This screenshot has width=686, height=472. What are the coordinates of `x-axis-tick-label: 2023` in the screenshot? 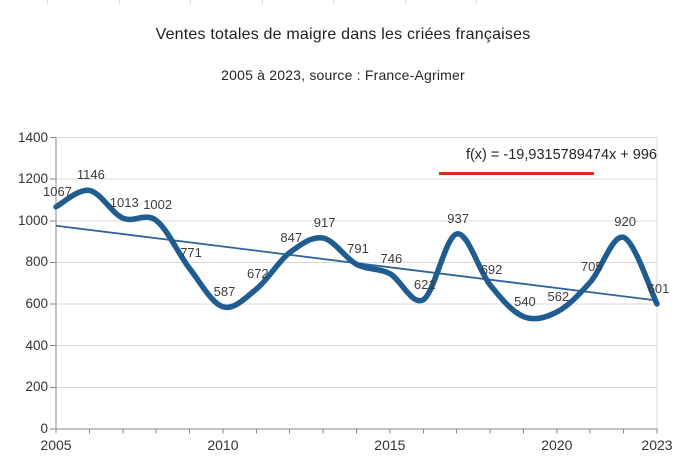 It's located at (657, 445).